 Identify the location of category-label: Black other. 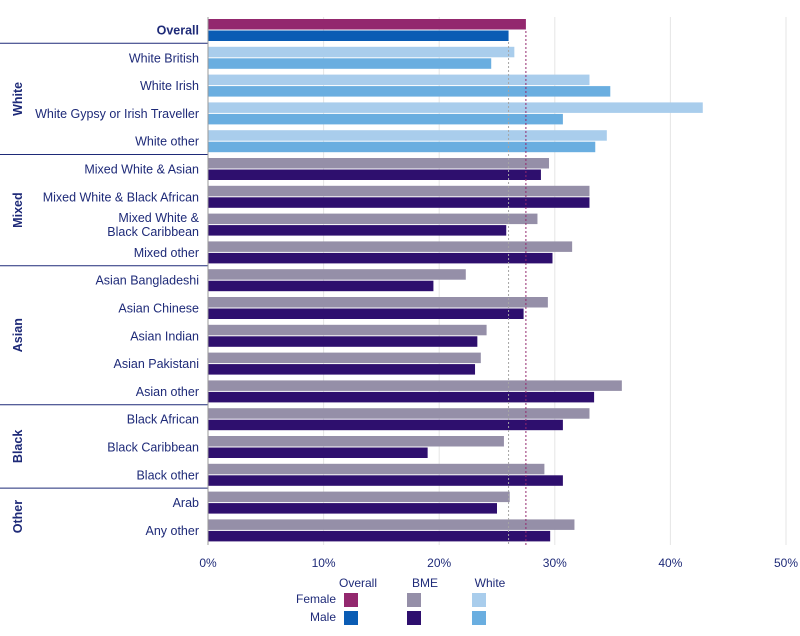
(167, 475).